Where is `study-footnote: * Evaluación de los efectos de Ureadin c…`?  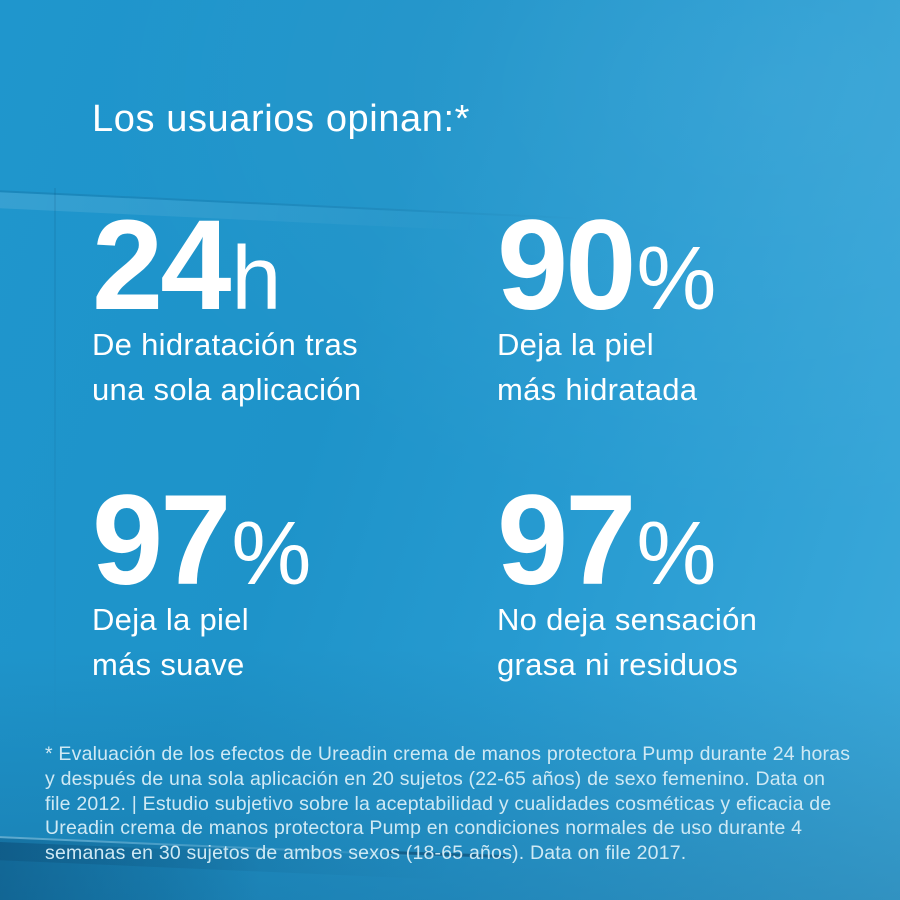
study-footnote: * Evaluación de los efectos de Ureadin c… is located at coordinates (465, 804).